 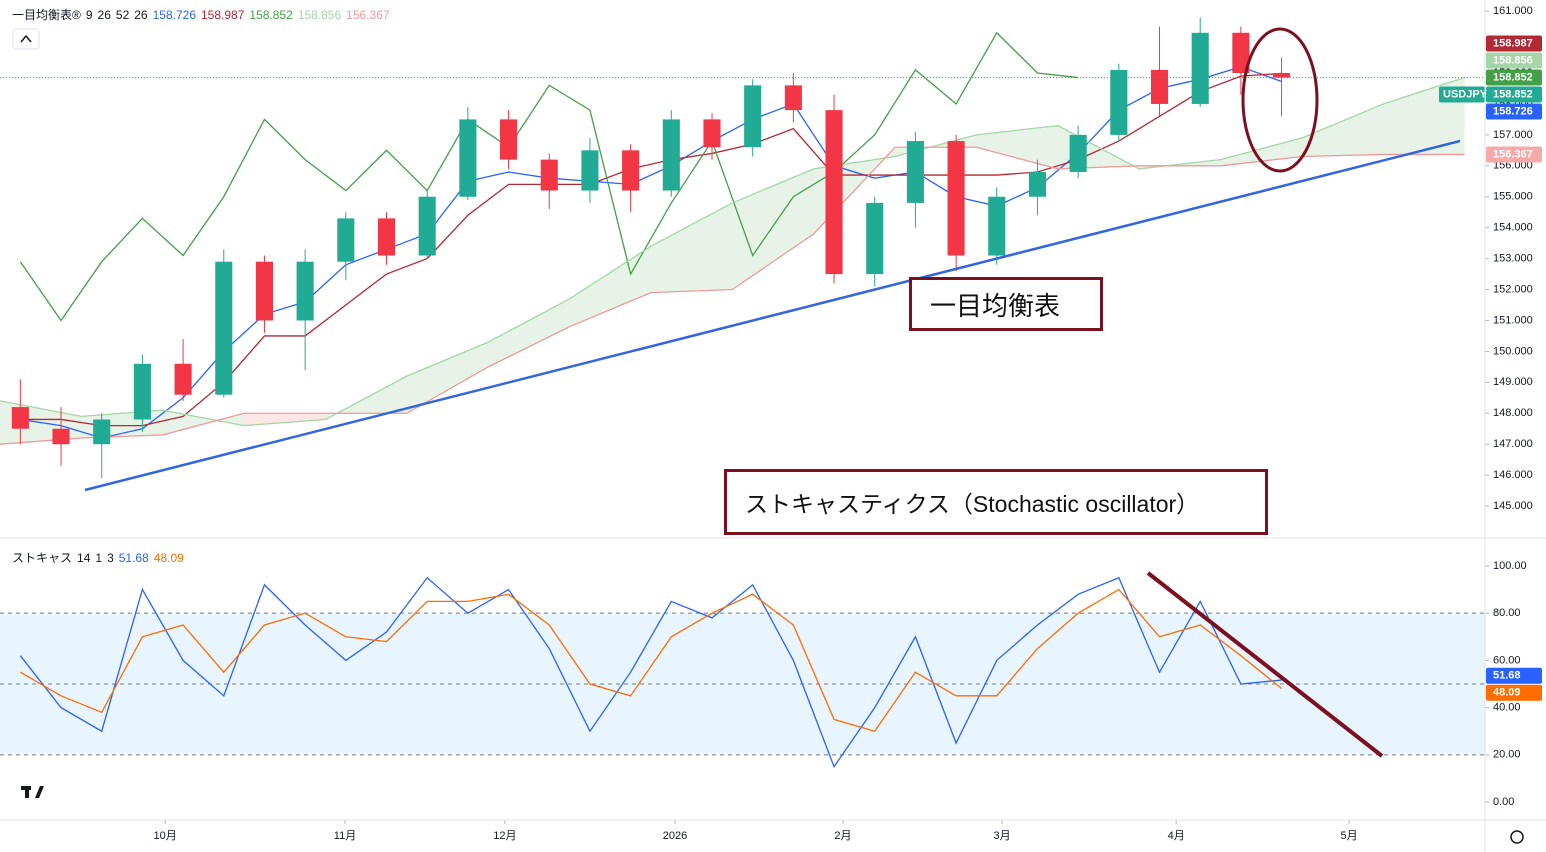 What do you see at coordinates (1507, 613) in the screenshot?
I see `y-tick-label: 80.00` at bounding box center [1507, 613].